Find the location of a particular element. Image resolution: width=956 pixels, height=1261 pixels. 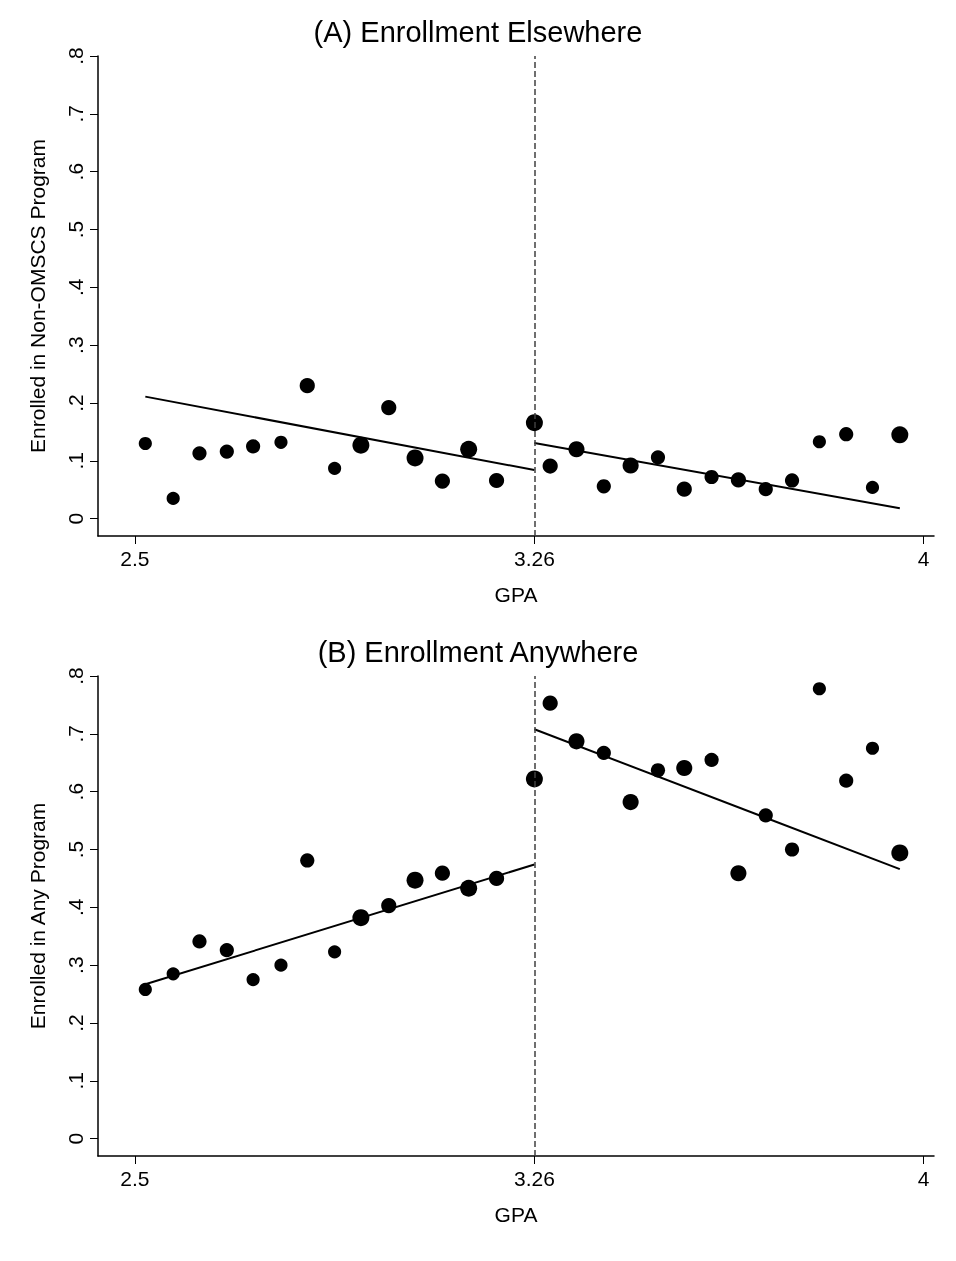

chart-title: (A) Enrollment Elsewhere is located at coordinates (478, 31).